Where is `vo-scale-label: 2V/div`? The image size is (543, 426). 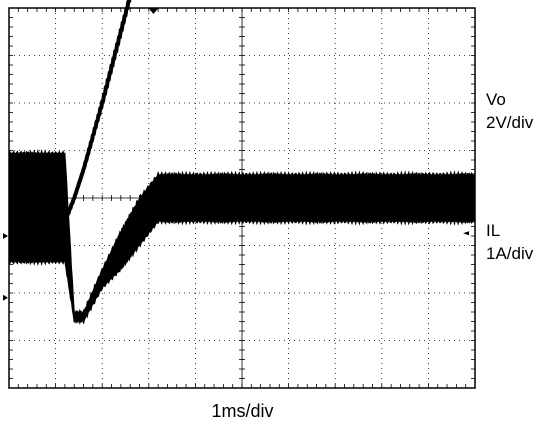
vo-scale-label: 2V/div is located at coordinates (510, 122).